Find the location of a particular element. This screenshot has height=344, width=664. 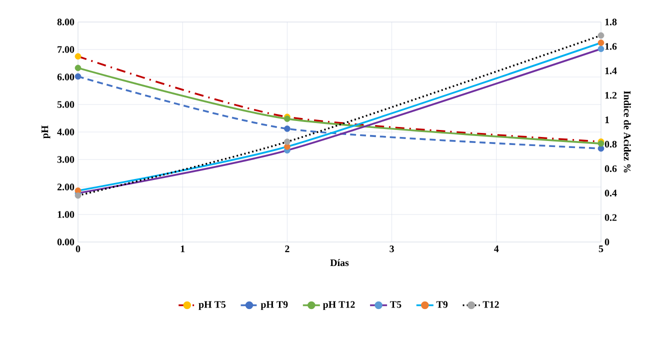

y-tick-label: 8.00 is located at coordinates (65, 22).